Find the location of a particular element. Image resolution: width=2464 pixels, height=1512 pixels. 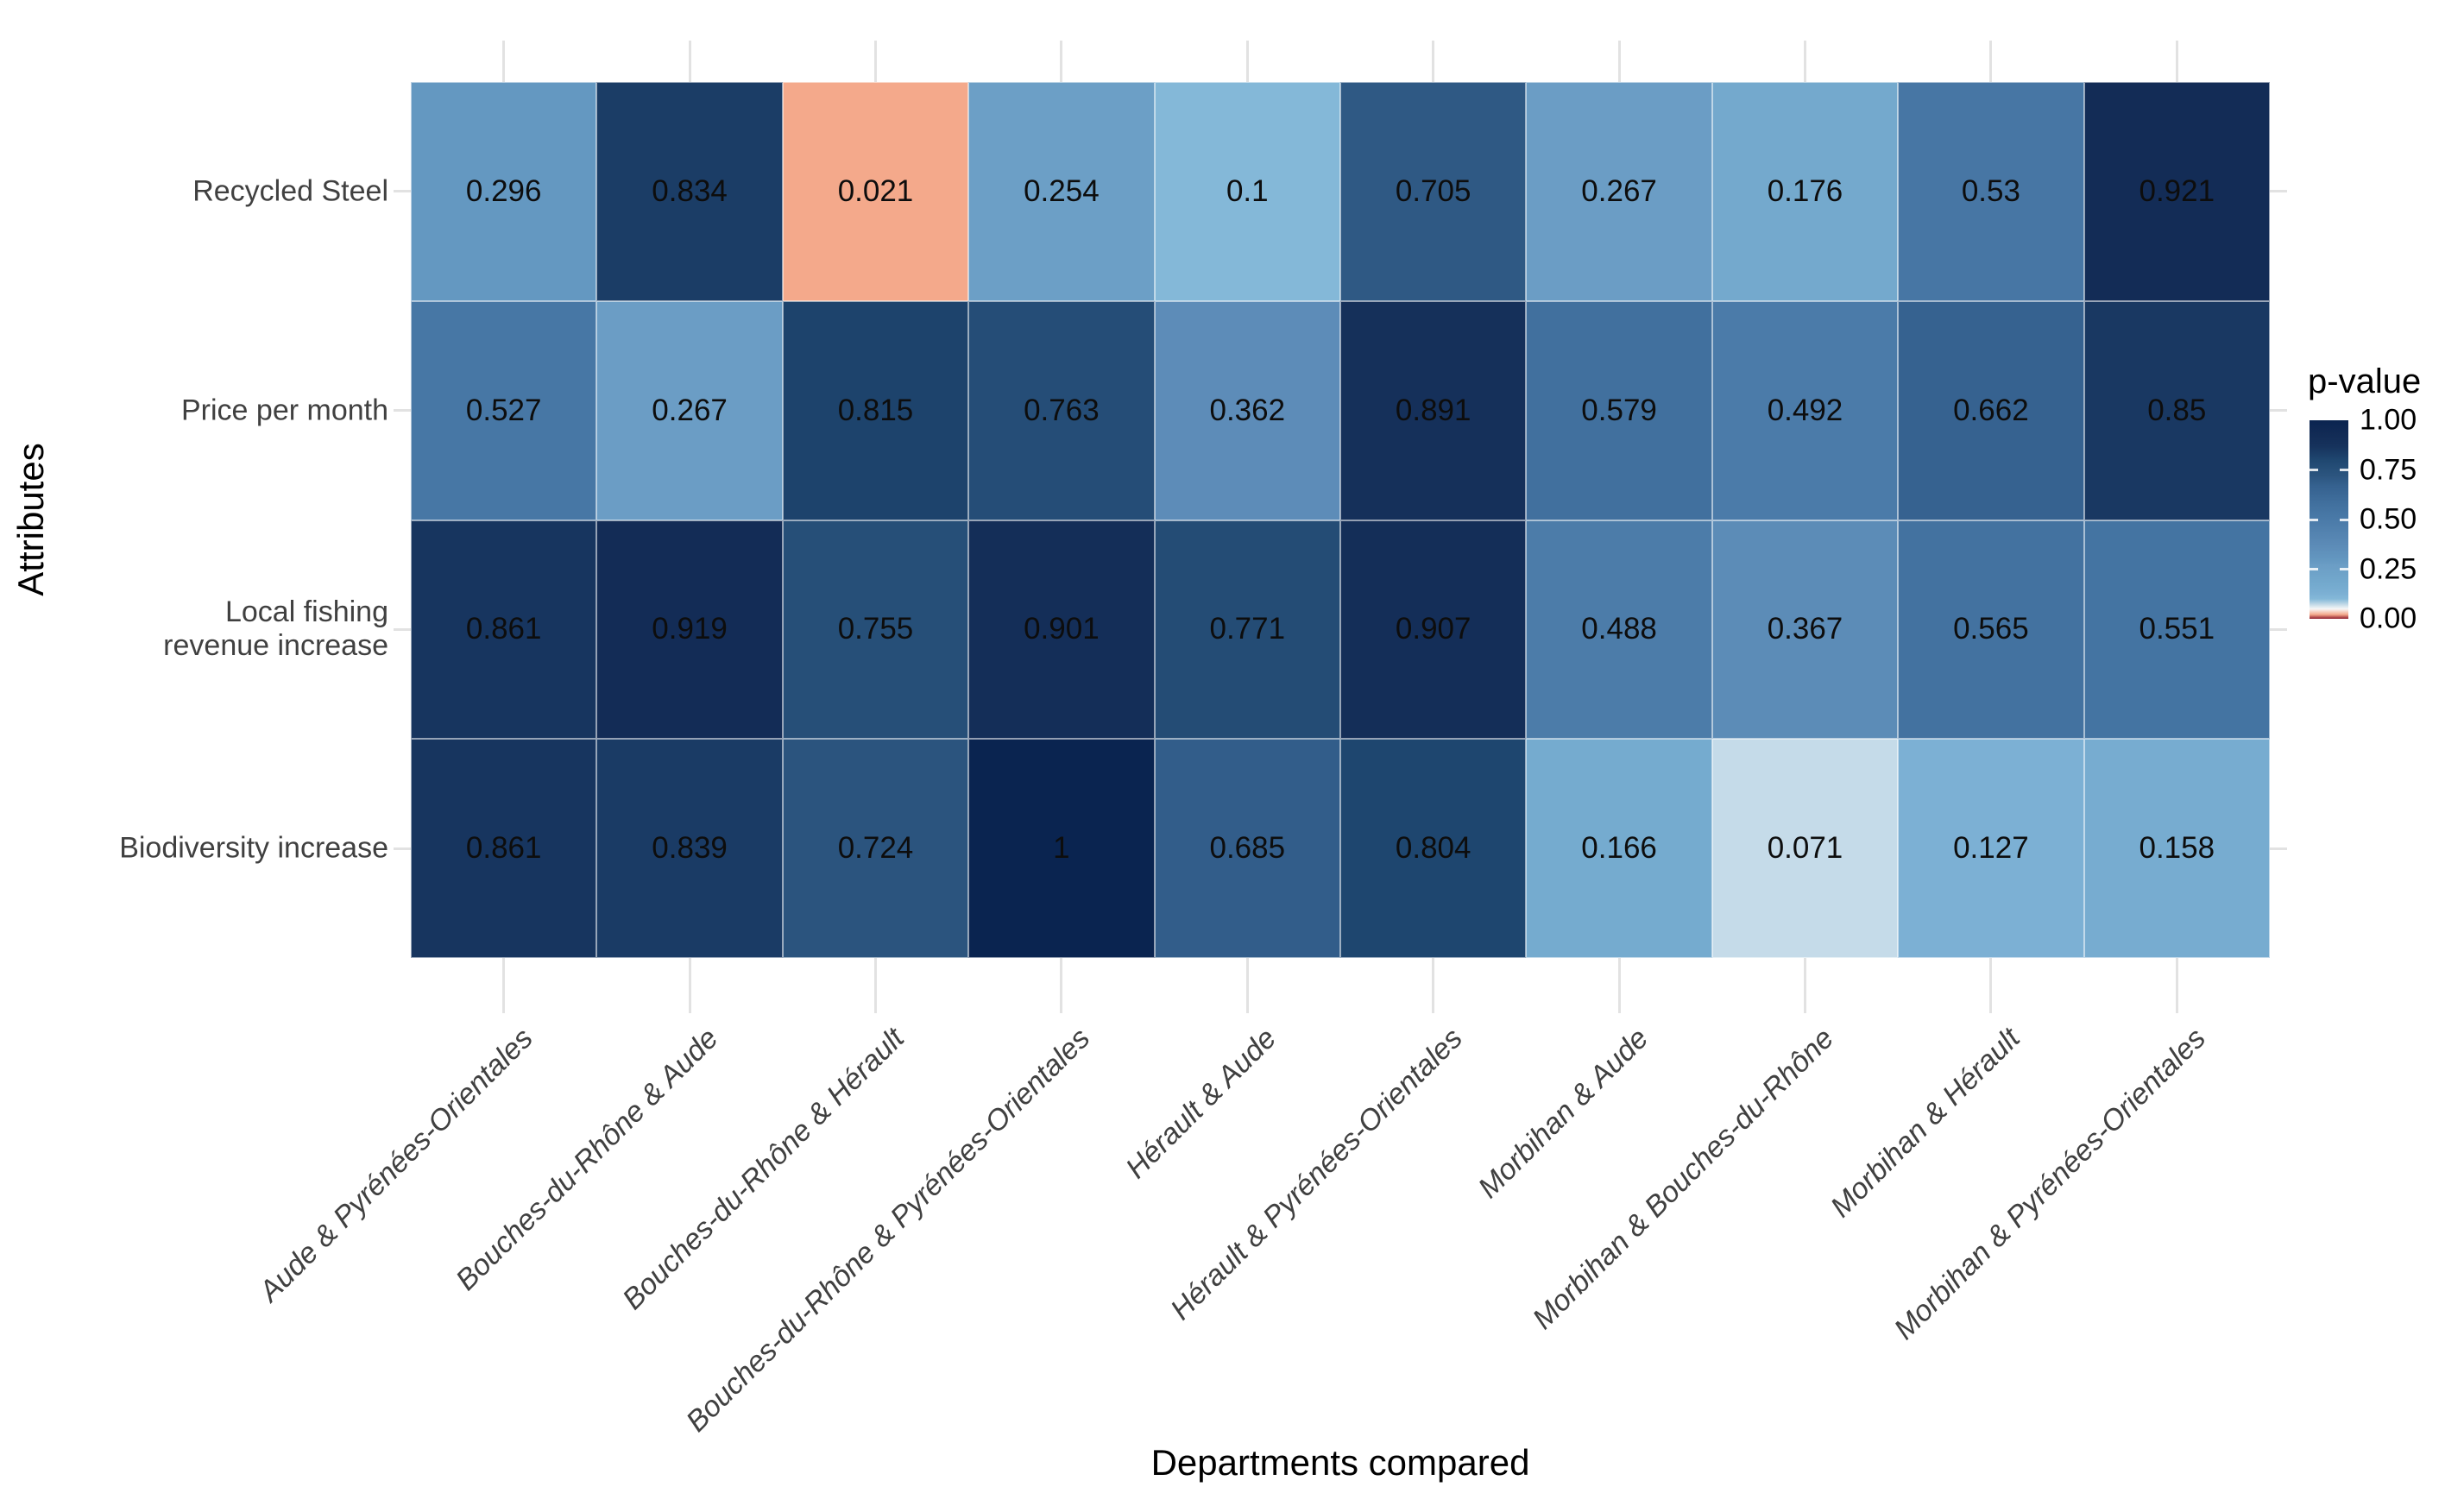

heatmap-cell: 0.804 is located at coordinates (1433, 849).